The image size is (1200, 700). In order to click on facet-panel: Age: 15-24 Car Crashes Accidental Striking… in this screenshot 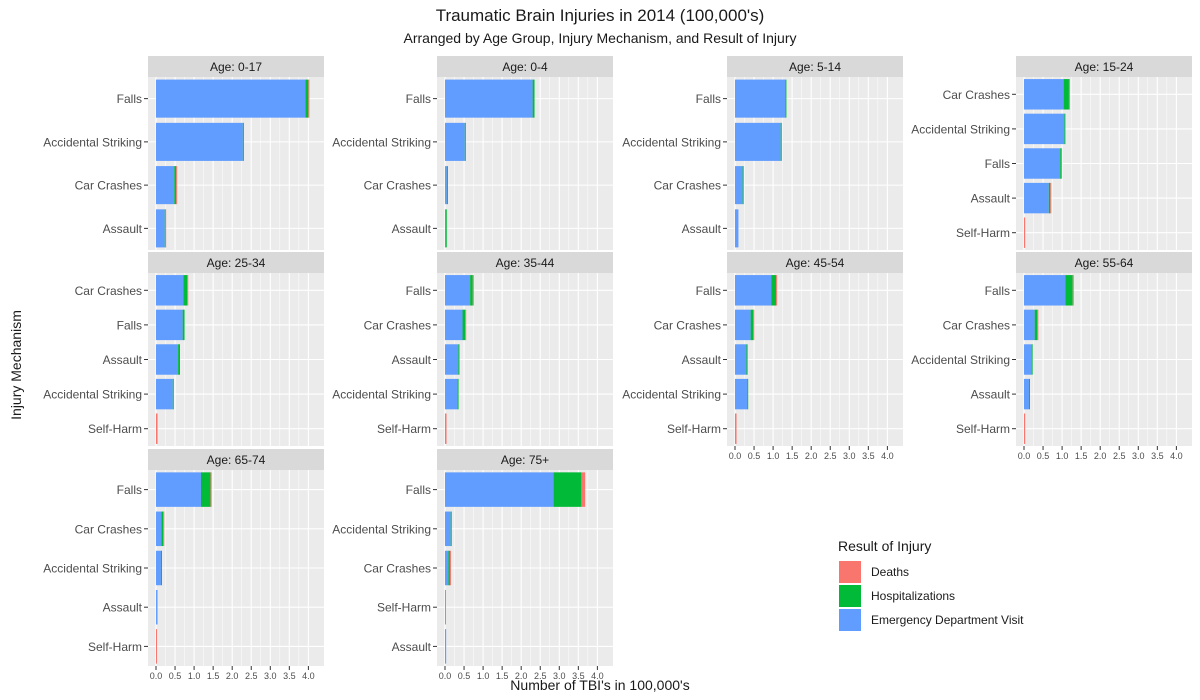, I will do `click(1051, 153)`.